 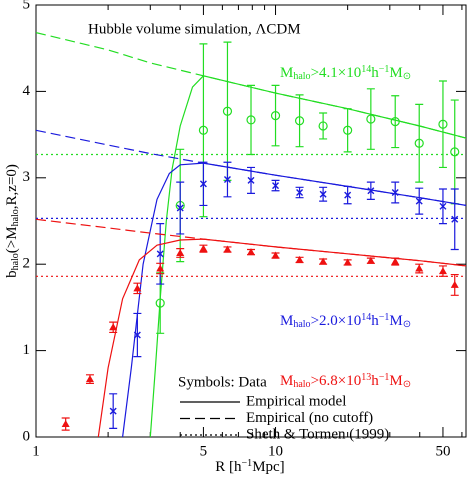 I want to click on y-tick-label: 2, so click(x=27, y=264).